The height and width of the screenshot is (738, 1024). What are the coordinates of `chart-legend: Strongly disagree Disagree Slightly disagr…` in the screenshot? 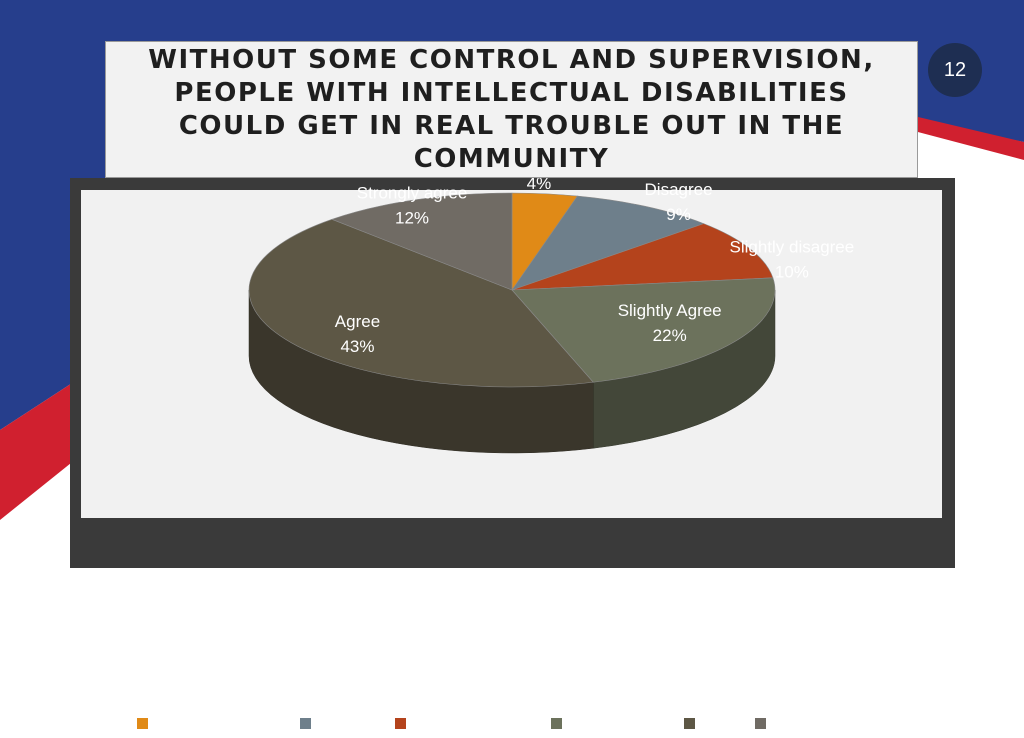 It's located at (512, 723).